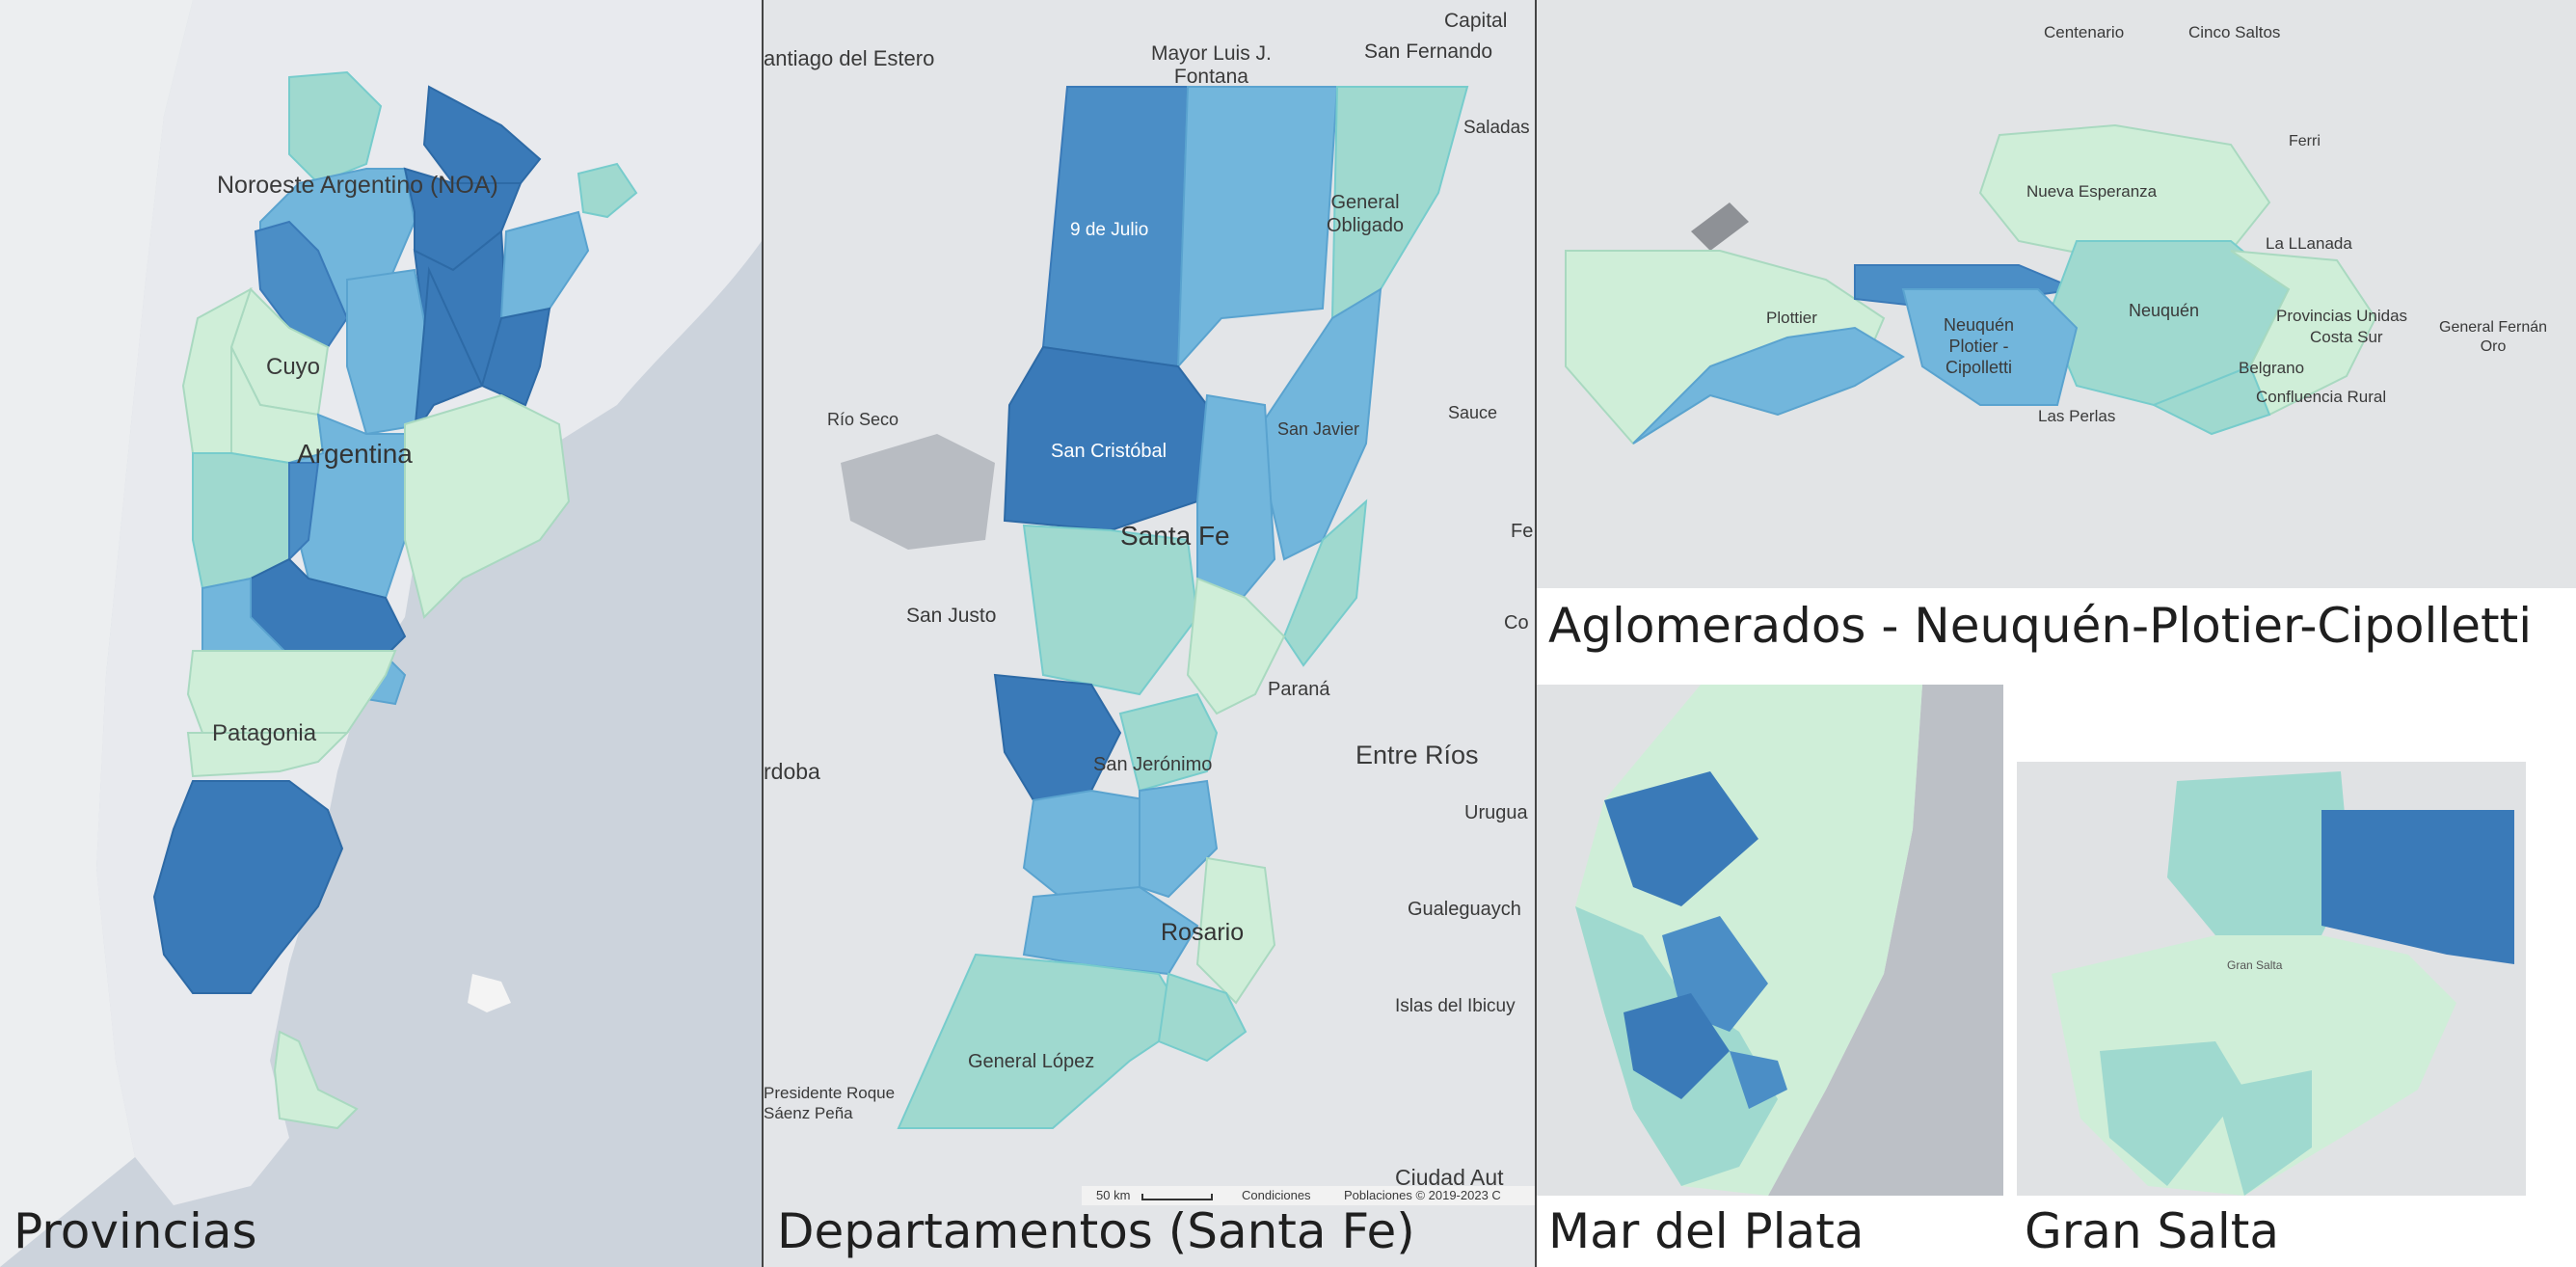 The width and height of the screenshot is (2576, 1267). I want to click on label-pres-roque: Presidente Roque Sáenz Peña, so click(830, 1103).